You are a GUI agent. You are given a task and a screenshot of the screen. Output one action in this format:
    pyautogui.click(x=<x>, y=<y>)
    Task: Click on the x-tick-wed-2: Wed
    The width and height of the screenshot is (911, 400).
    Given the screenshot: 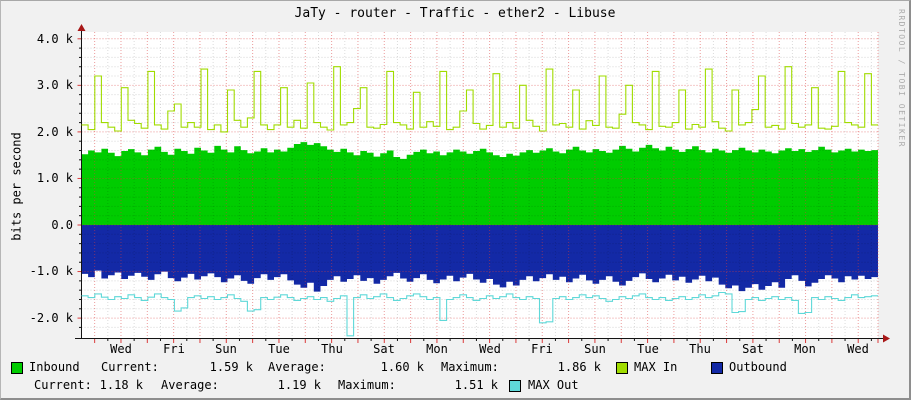 What is the action you would take?
    pyautogui.click(x=490, y=349)
    